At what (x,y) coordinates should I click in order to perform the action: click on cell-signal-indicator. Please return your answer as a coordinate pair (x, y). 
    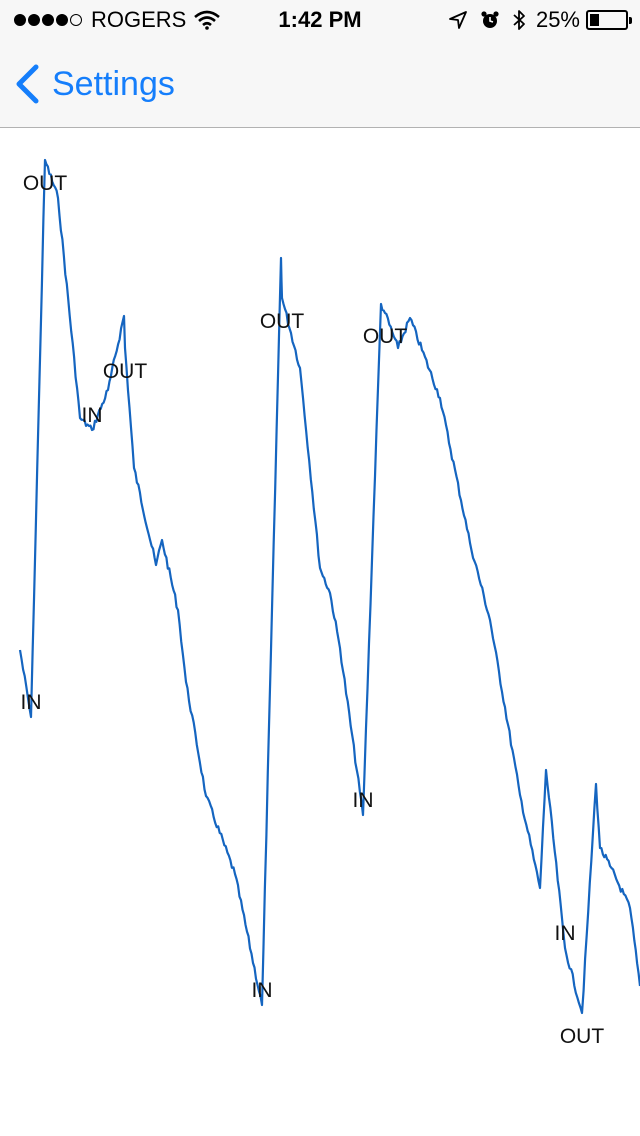
    Looking at the image, I should click on (49, 20).